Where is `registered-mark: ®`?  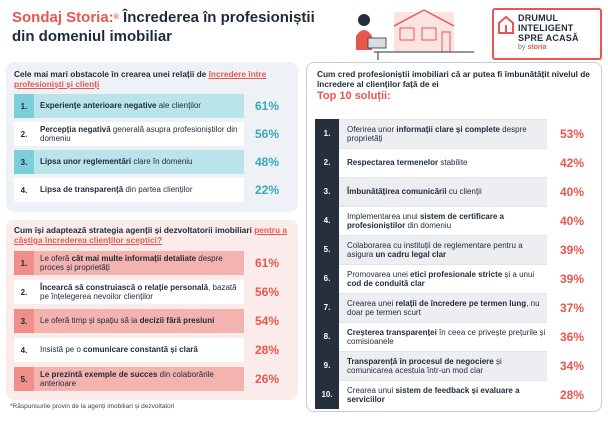
registered-mark: ® is located at coordinates (116, 17).